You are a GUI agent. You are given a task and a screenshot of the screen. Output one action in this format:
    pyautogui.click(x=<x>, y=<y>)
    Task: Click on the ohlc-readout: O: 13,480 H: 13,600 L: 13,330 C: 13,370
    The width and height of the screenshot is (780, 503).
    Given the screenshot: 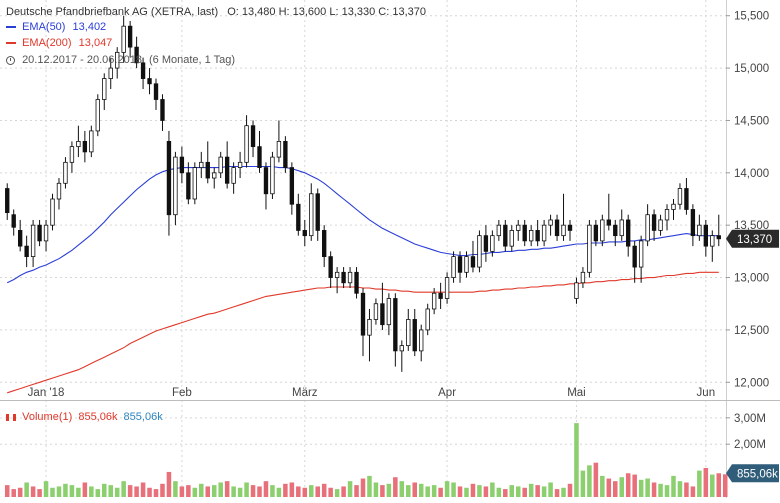 What is the action you would take?
    pyautogui.click(x=326, y=12)
    